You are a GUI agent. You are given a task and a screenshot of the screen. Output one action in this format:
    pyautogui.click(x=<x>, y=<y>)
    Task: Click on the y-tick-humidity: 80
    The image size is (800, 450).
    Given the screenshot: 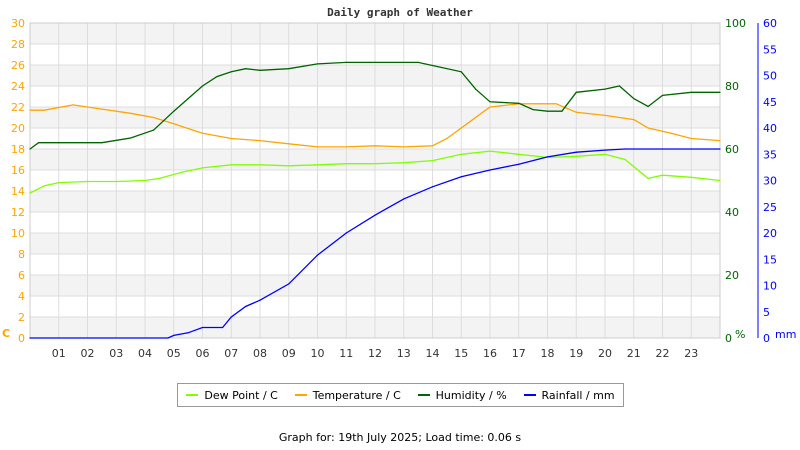 What is the action you would take?
    pyautogui.click(x=732, y=86)
    